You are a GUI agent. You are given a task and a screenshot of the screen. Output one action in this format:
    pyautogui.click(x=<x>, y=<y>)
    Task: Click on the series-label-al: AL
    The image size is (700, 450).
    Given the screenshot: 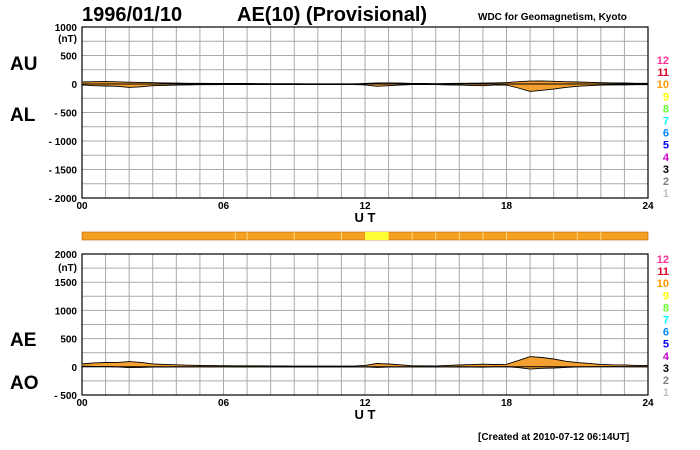 What is the action you would take?
    pyautogui.click(x=23, y=115)
    